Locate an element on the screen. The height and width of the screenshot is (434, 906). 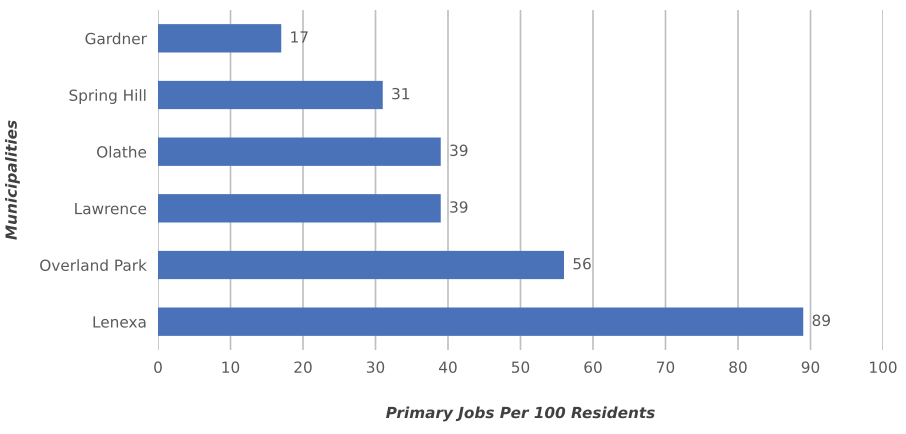
y-axis-title: Municipalities is located at coordinates (12, 180).